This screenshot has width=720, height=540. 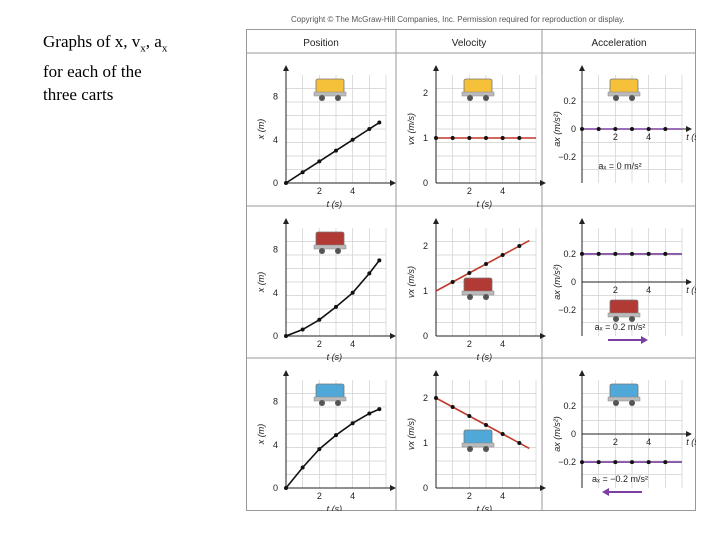 What do you see at coordinates (92, 41) in the screenshot?
I see `caption-line1: Graphs of x, v` at bounding box center [92, 41].